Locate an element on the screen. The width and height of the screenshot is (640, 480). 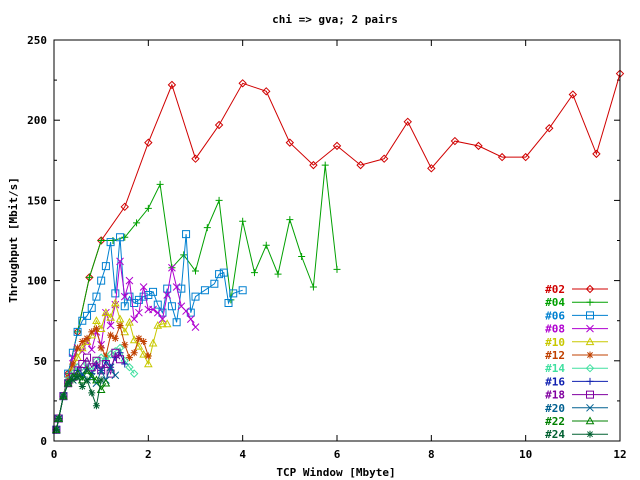
series-22-point is located at coordinates (92, 376).